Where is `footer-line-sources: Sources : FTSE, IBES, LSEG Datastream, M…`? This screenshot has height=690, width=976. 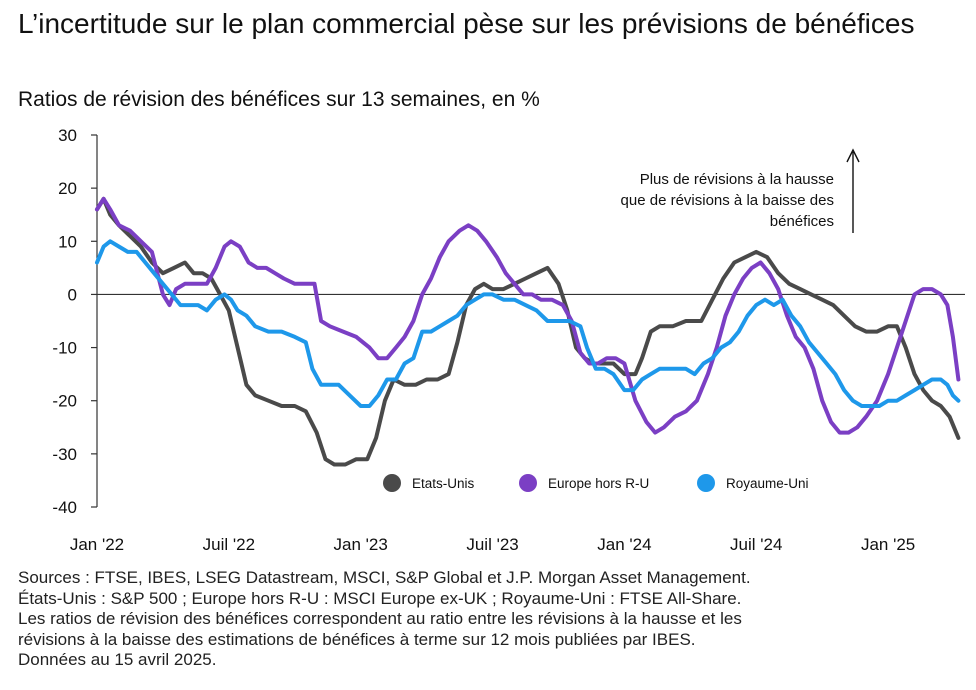
footer-line-sources: Sources : FTSE, IBES, LSEG Datastream, M… is located at coordinates (384, 577).